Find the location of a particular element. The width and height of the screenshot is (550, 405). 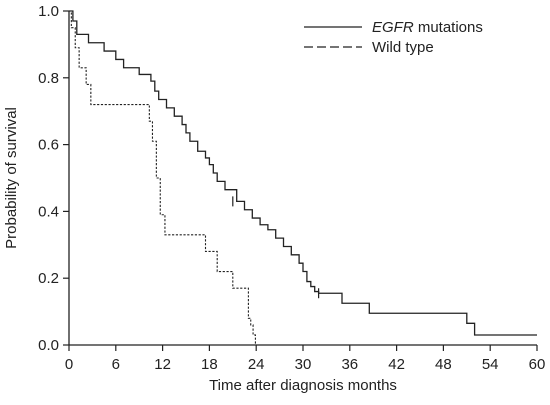

y-tick-label: 0.2 is located at coordinates (48, 278).